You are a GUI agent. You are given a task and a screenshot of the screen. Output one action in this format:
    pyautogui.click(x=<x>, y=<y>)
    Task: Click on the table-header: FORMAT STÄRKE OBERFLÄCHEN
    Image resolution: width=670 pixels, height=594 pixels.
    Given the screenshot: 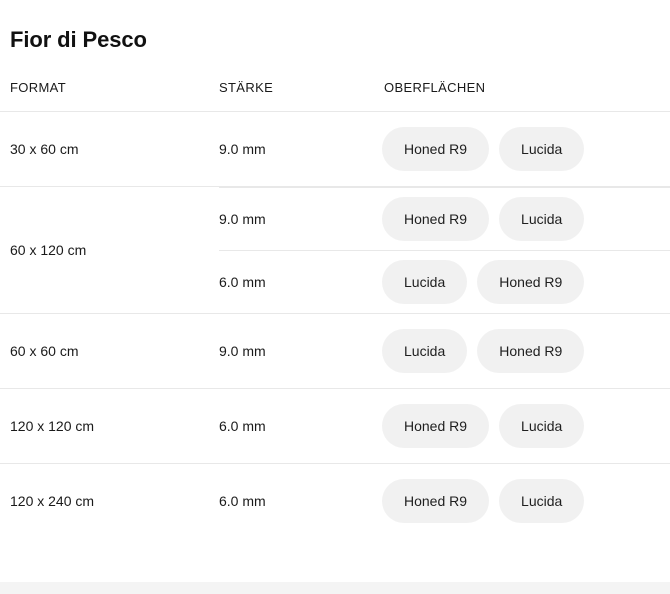 What is the action you would take?
    pyautogui.click(x=335, y=96)
    